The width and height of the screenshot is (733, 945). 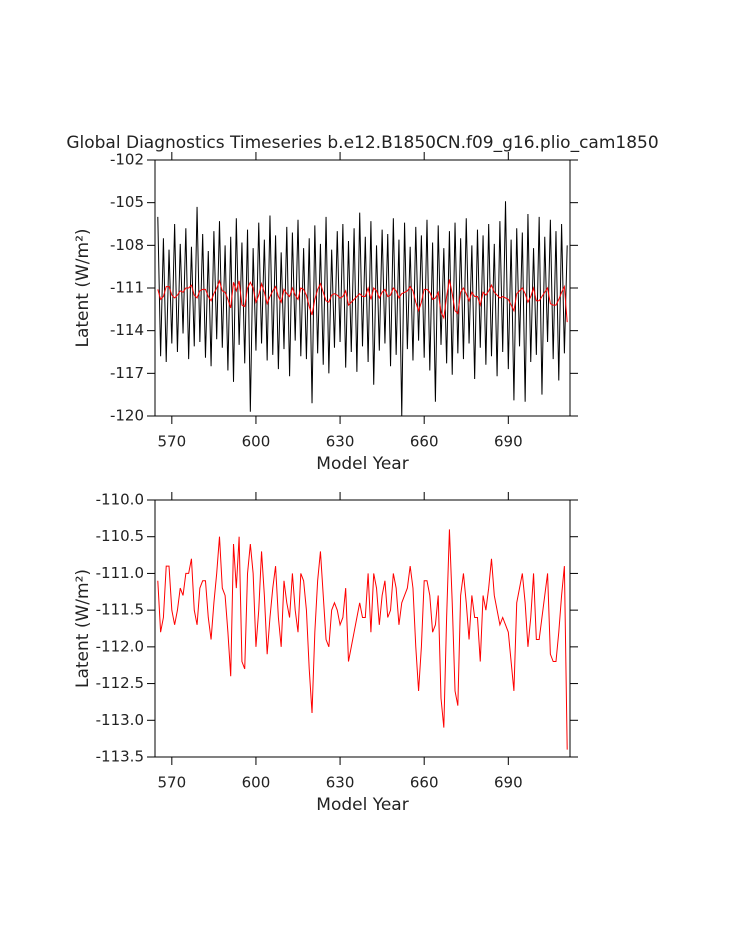 What do you see at coordinates (127, 416) in the screenshot?
I see `y-tick-label: -120` at bounding box center [127, 416].